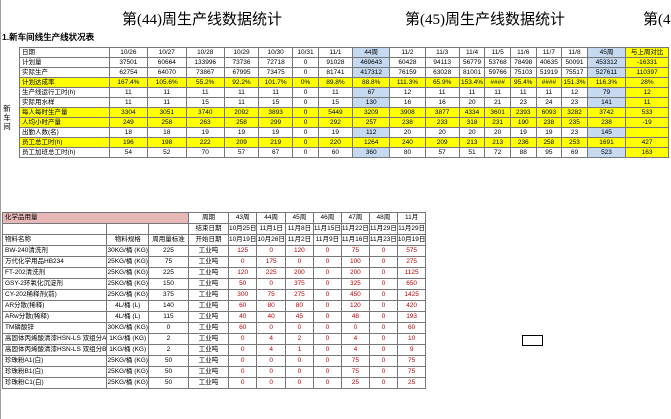  Describe the element at coordinates (411, 306) in the screenshot. I see `chemical-value-cell: 420` at that location.